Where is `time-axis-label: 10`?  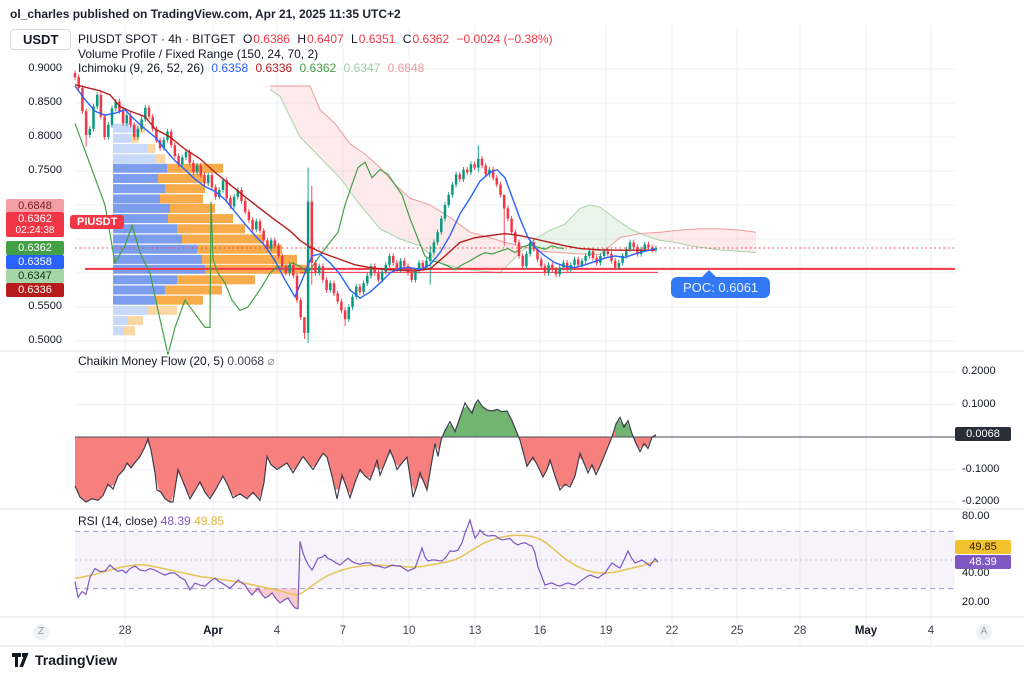
time-axis-label: 10 is located at coordinates (409, 631).